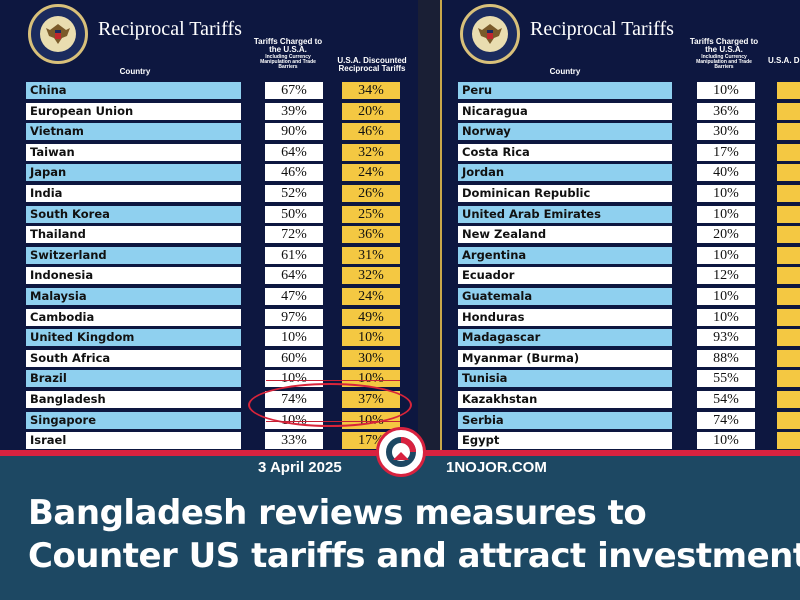 The height and width of the screenshot is (600, 800). Describe the element at coordinates (294, 214) in the screenshot. I see `charged-cell: 50%` at that location.